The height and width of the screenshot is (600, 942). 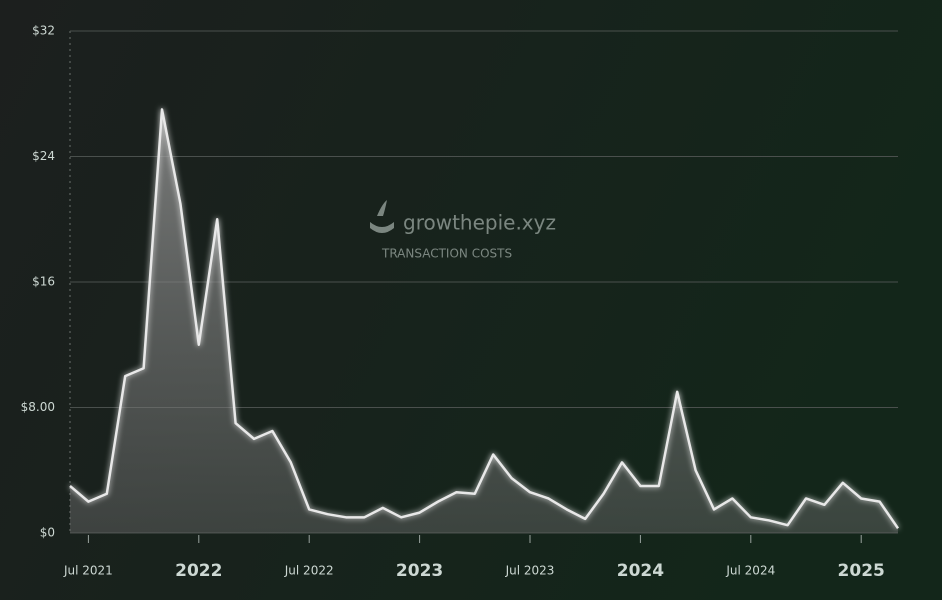 What do you see at coordinates (382, 216) in the screenshot?
I see `logo` at bounding box center [382, 216].